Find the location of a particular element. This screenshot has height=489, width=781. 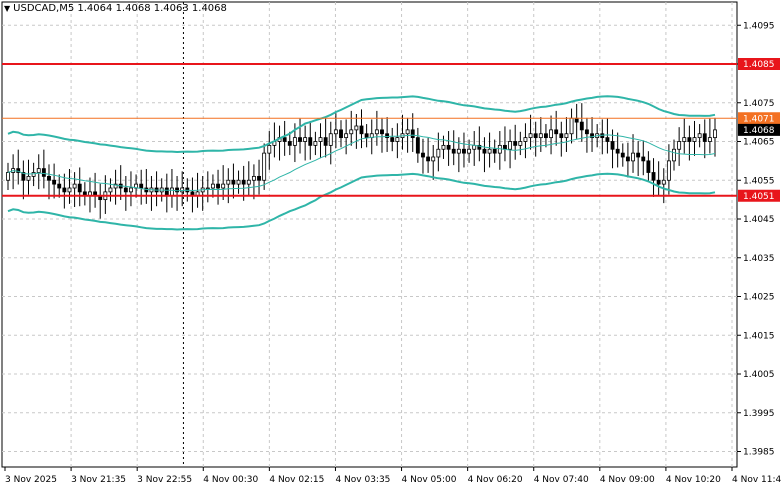

y-tick-label: 1.4025 is located at coordinates (759, 298).